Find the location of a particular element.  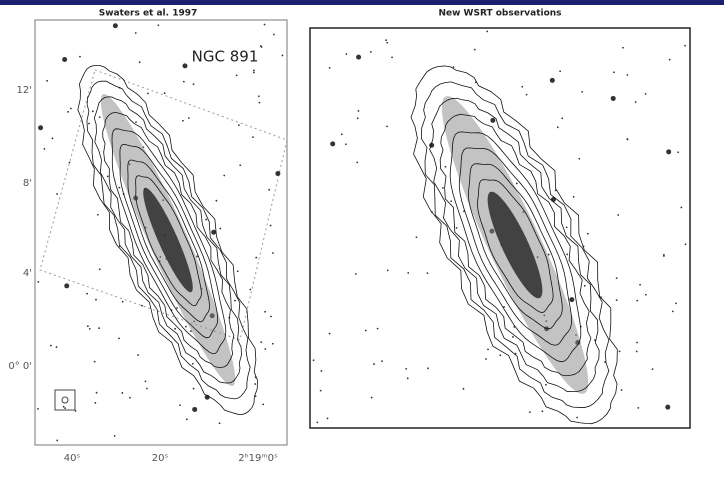

beam is located at coordinates (65, 400).